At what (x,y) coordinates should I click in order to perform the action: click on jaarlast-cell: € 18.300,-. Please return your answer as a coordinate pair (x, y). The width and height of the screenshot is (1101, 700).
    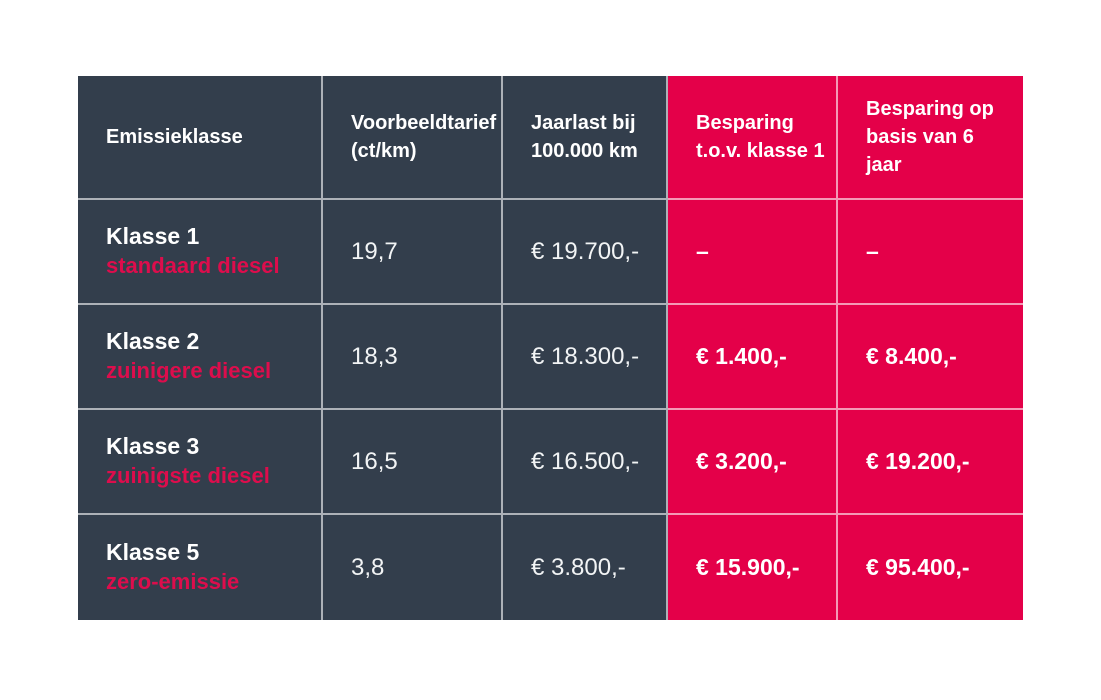
    Looking at the image, I should click on (585, 357).